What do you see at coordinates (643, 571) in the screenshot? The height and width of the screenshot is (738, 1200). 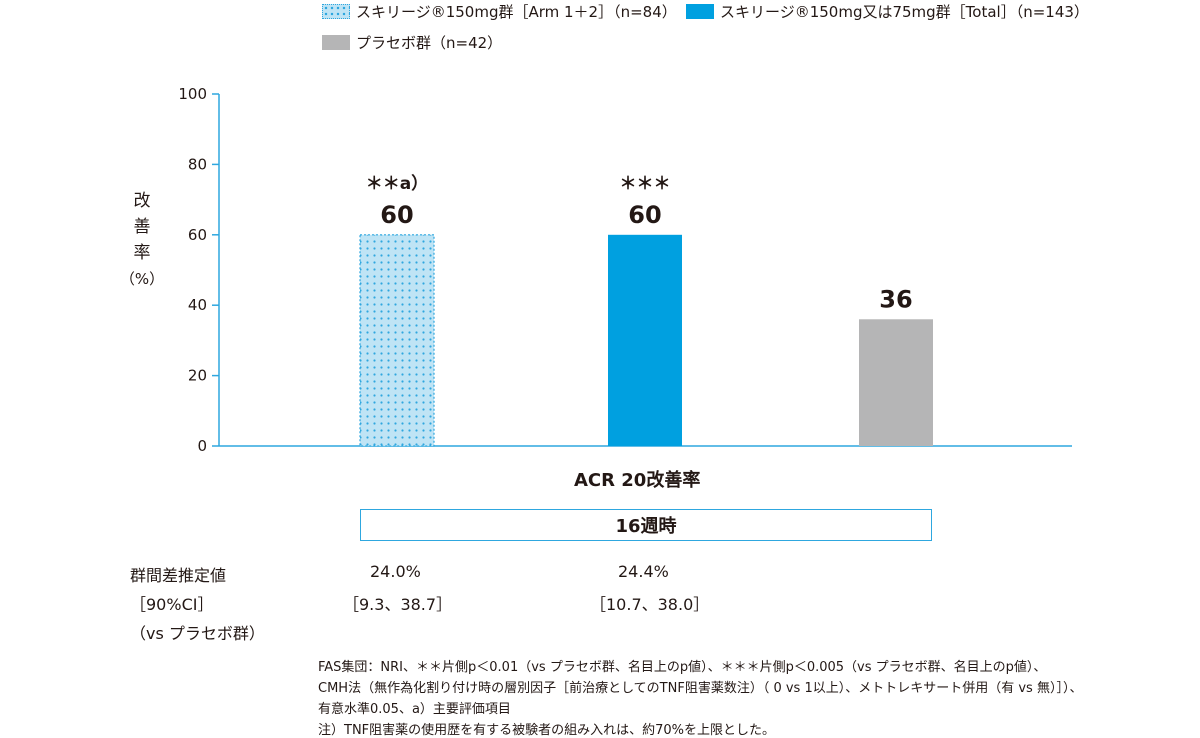 I see `stats-total-diff: 24.4%` at bounding box center [643, 571].